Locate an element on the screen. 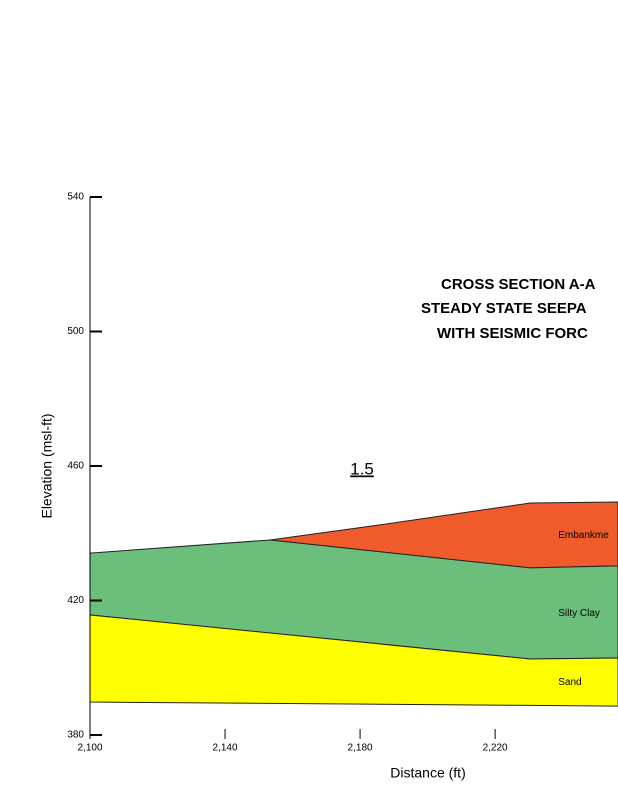 The image size is (618, 800). title-line: CROSS SECTION A-A is located at coordinates (518, 284).